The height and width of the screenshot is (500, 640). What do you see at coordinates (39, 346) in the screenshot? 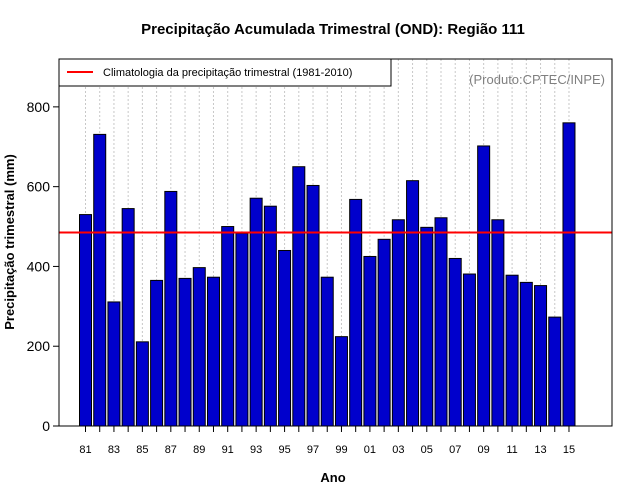
I see `y-tick-label: 200` at bounding box center [39, 346].